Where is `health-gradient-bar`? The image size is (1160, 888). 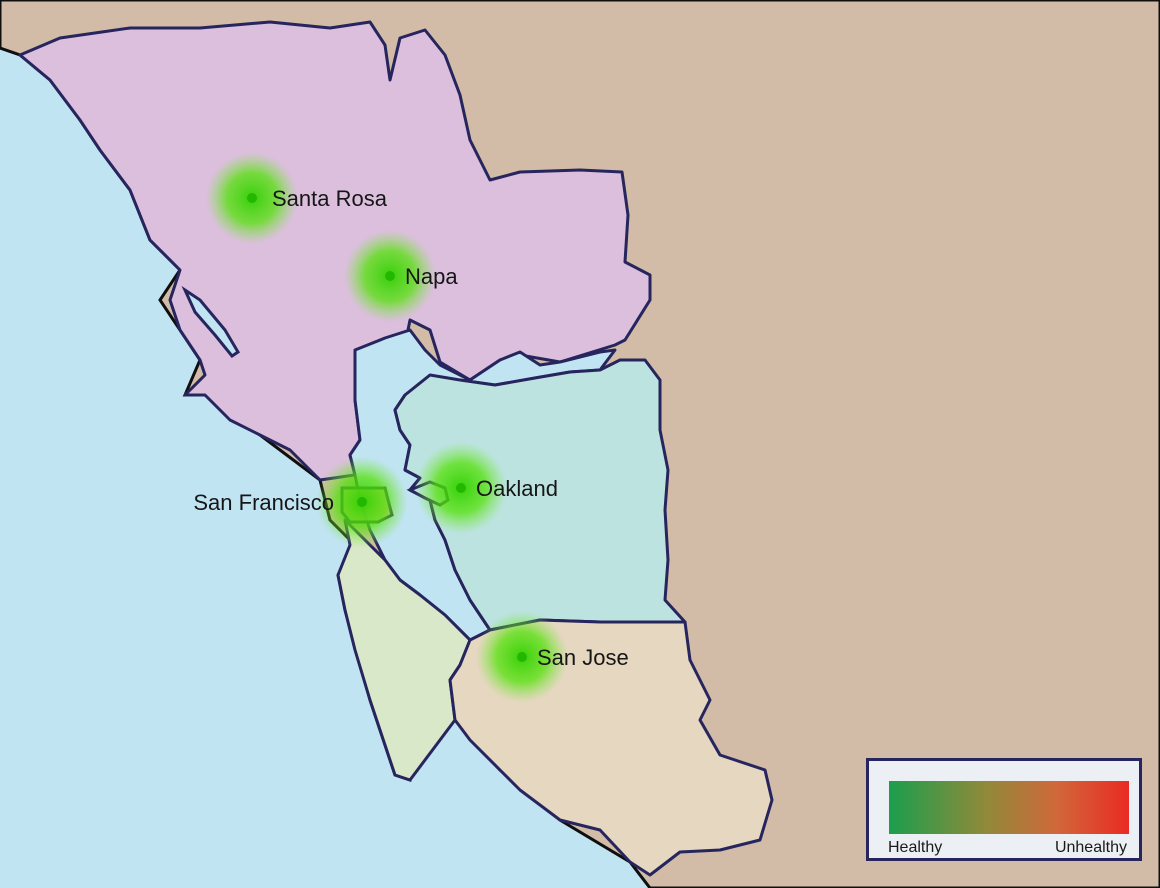 health-gradient-bar is located at coordinates (1009, 807).